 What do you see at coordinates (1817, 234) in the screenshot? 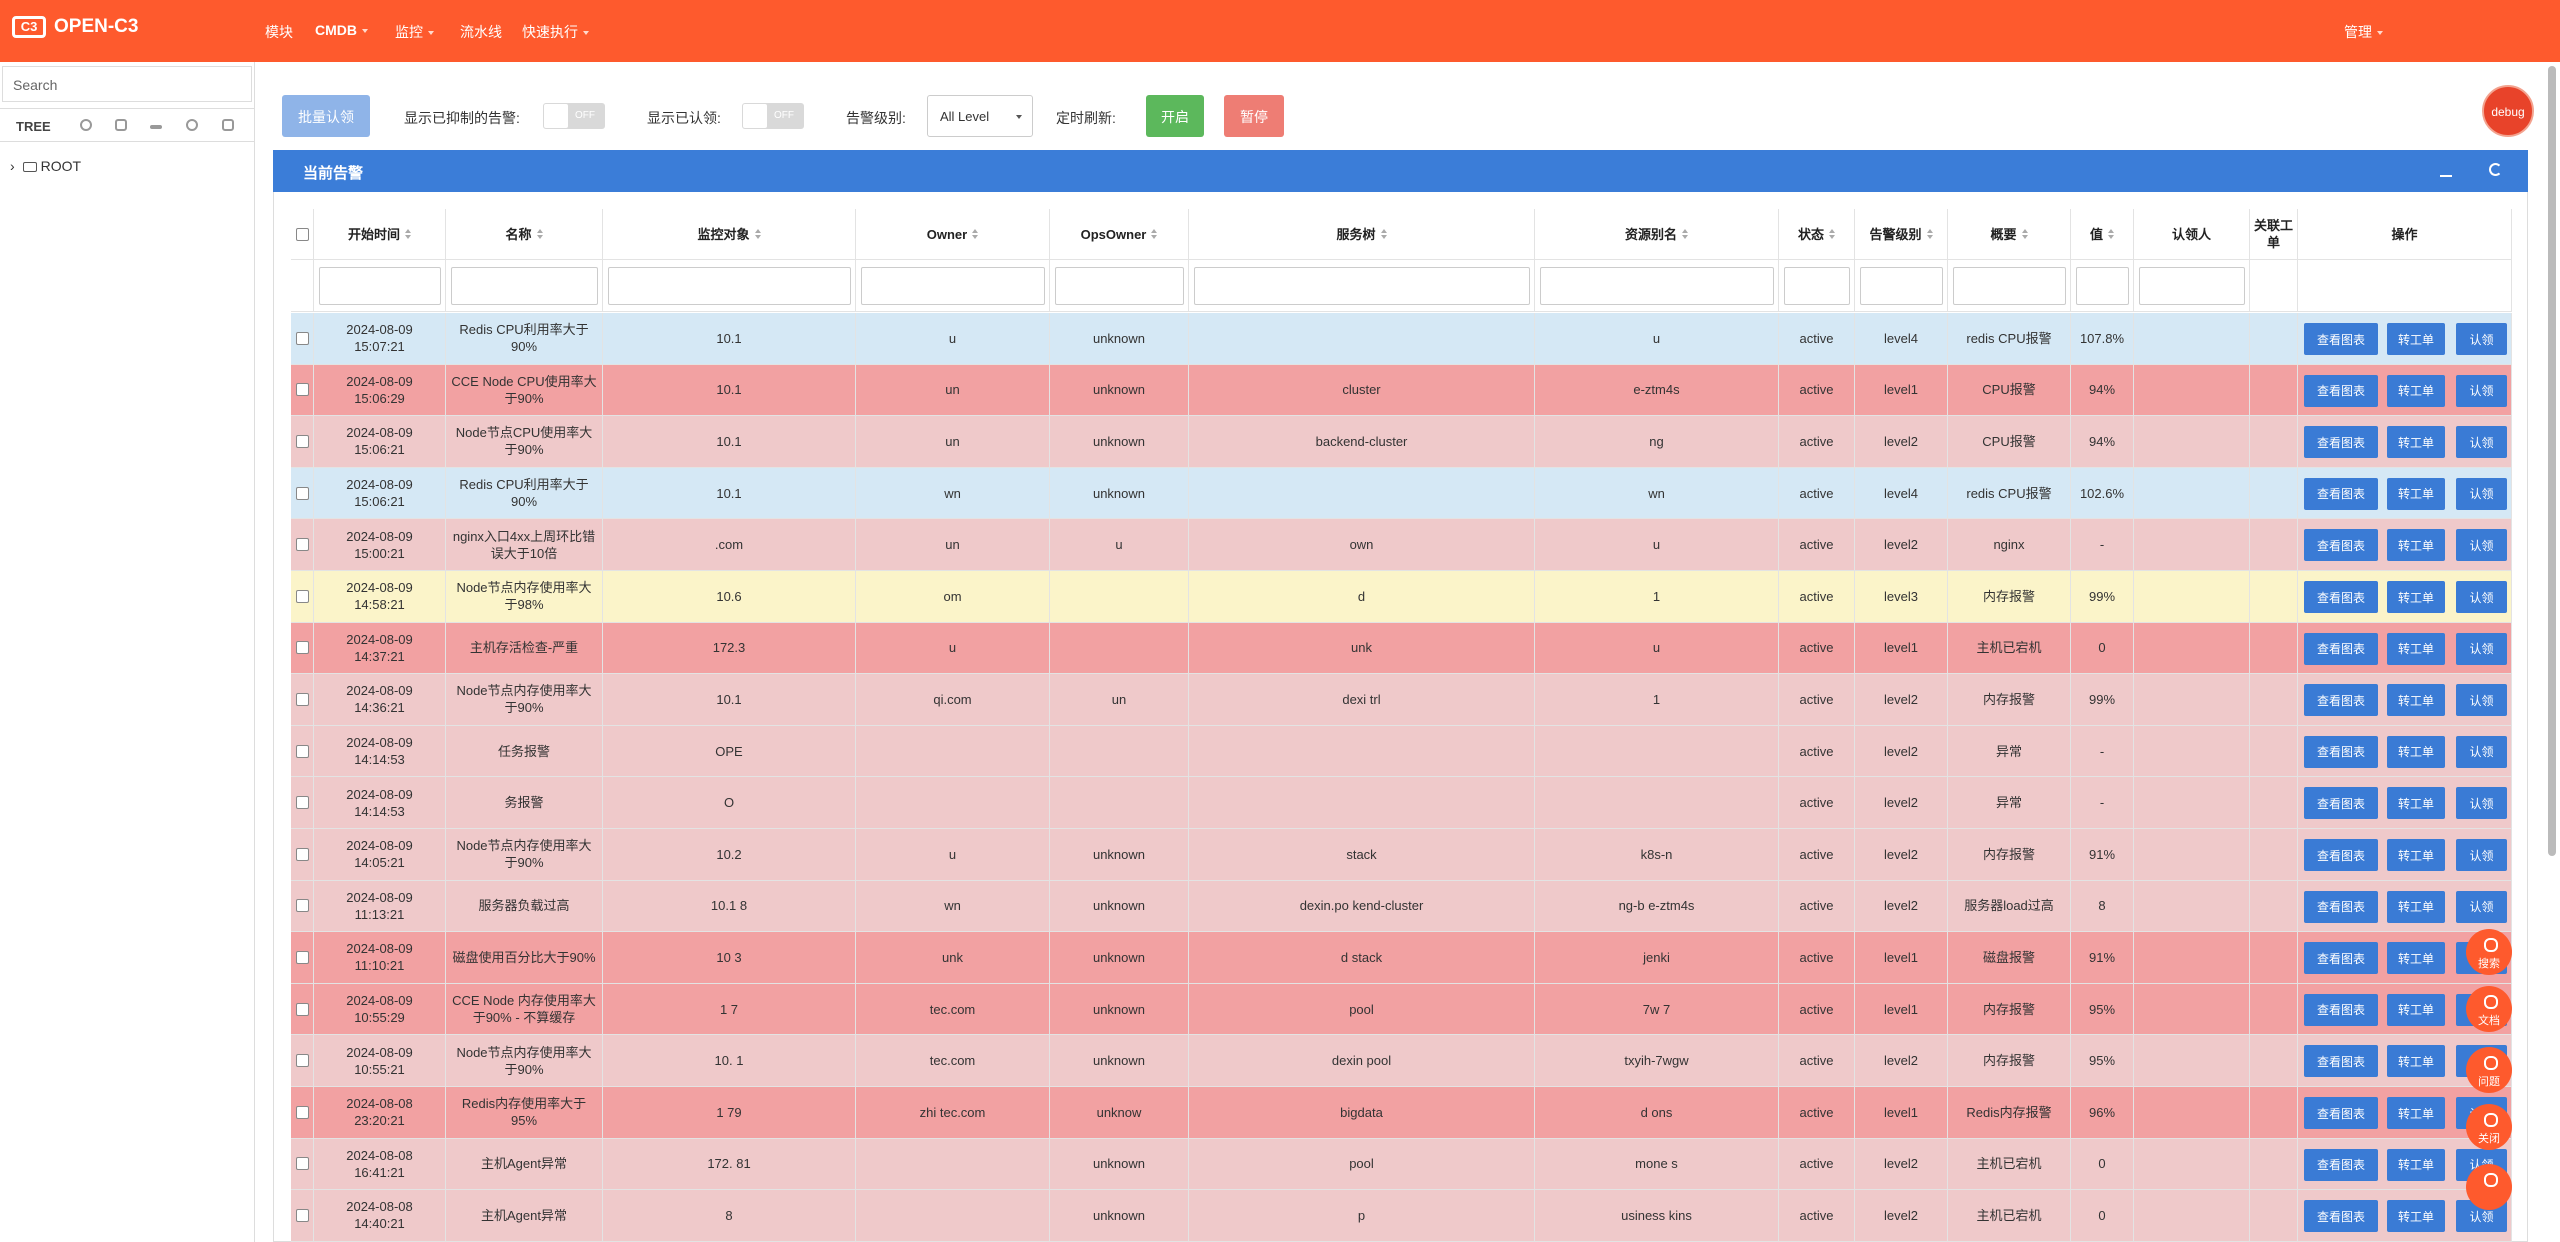
I see `header-cell: 状态` at bounding box center [1817, 234].